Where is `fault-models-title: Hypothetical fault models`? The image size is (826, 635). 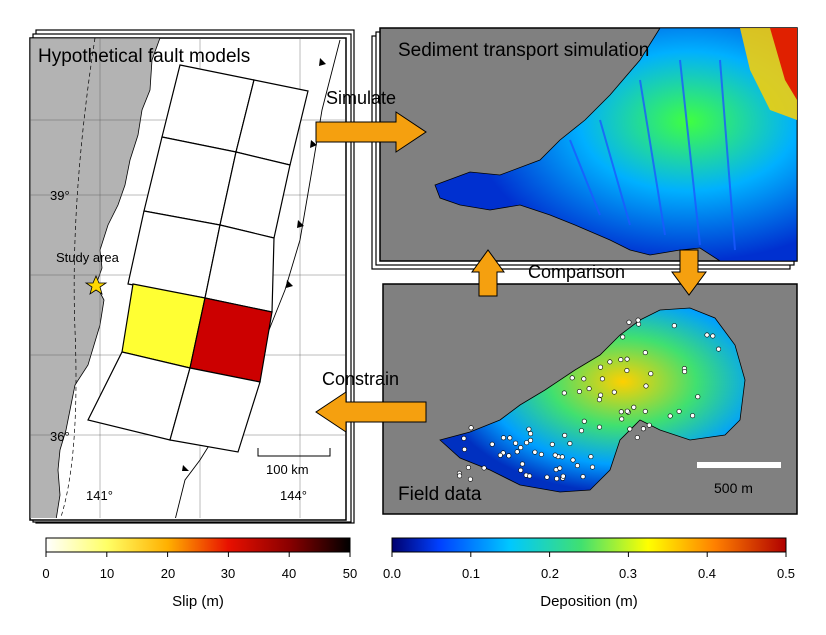
fault-models-title: Hypothetical fault models is located at coordinates (144, 56).